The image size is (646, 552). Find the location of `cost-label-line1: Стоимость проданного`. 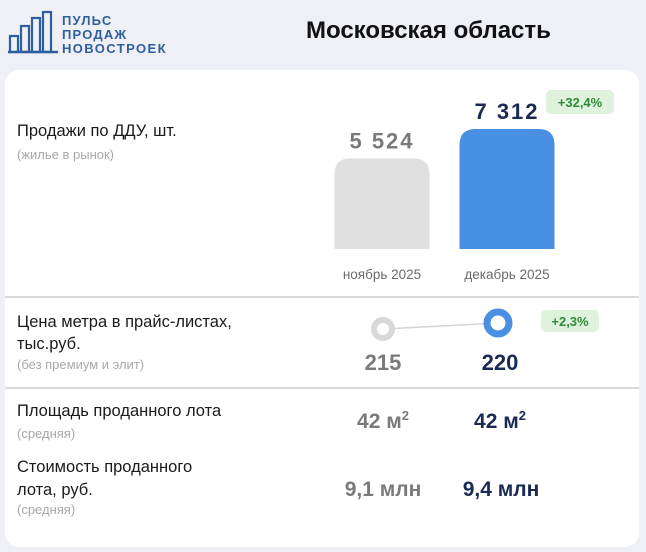

cost-label-line1: Стоимость проданного is located at coordinates (105, 467).